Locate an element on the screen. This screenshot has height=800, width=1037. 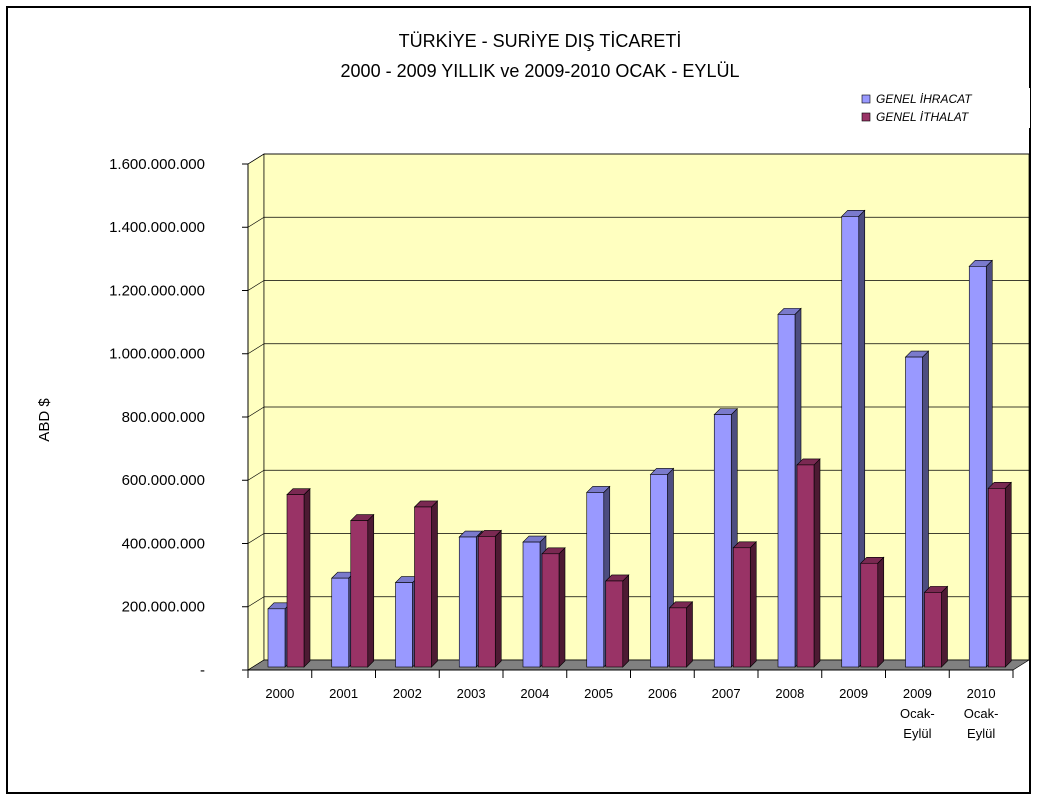
y-tick-label: 600.000.000 is located at coordinates (163, 480).